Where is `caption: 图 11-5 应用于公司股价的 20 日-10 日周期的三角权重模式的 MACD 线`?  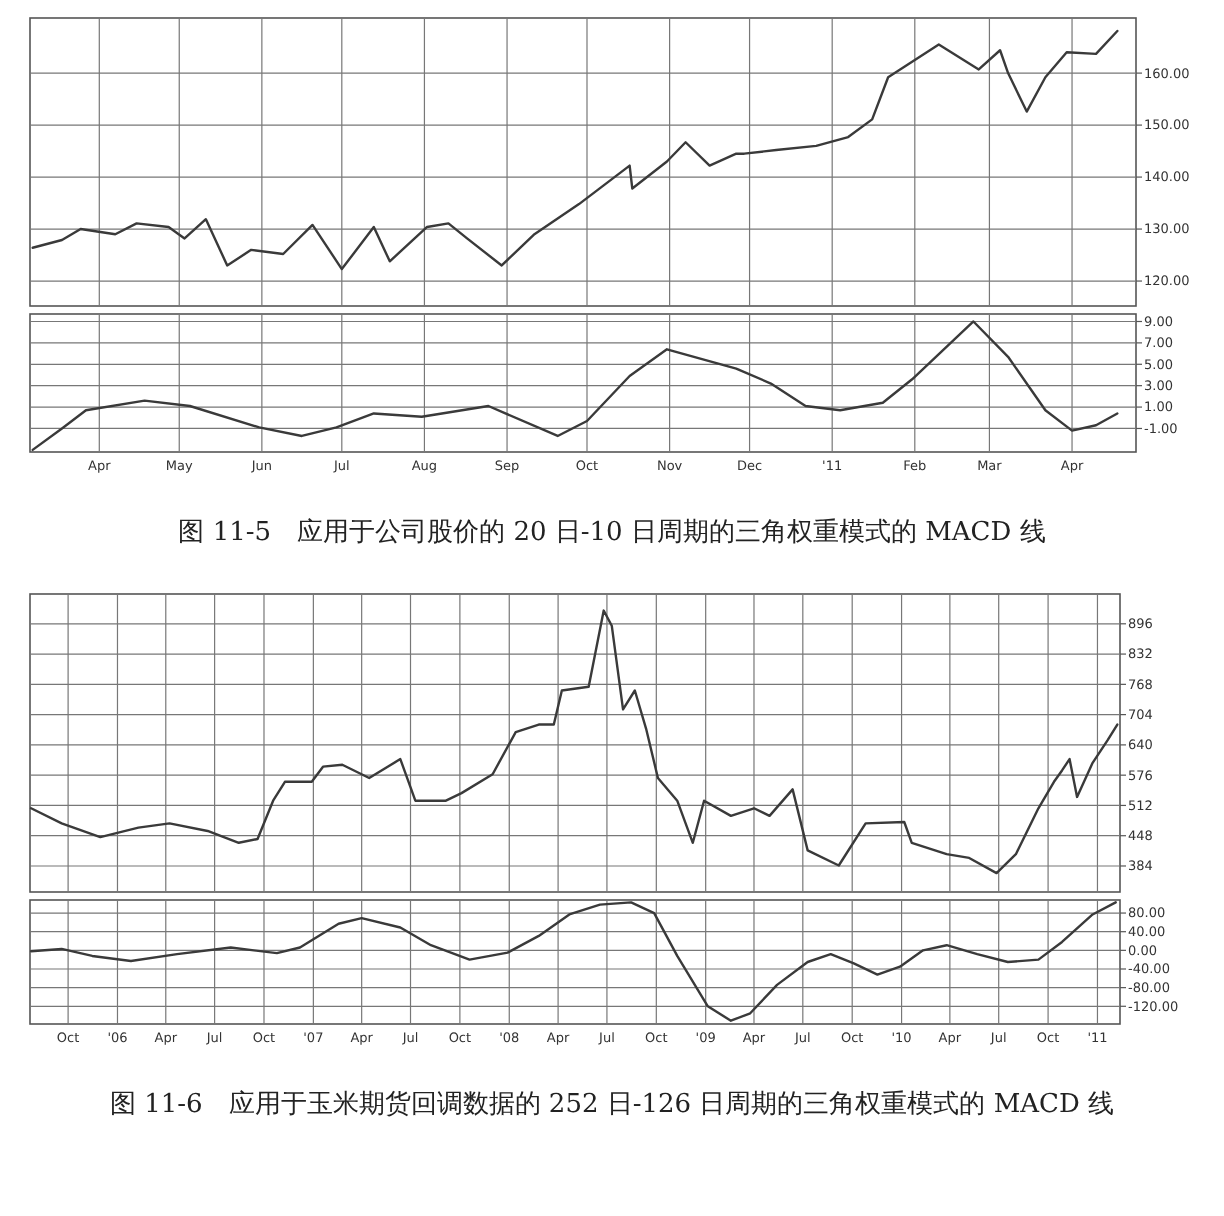
caption: 图 11-5 应用于公司股价的 20 日-10 日周期的三角权重模式的 MACD 线 is located at coordinates (612, 532).